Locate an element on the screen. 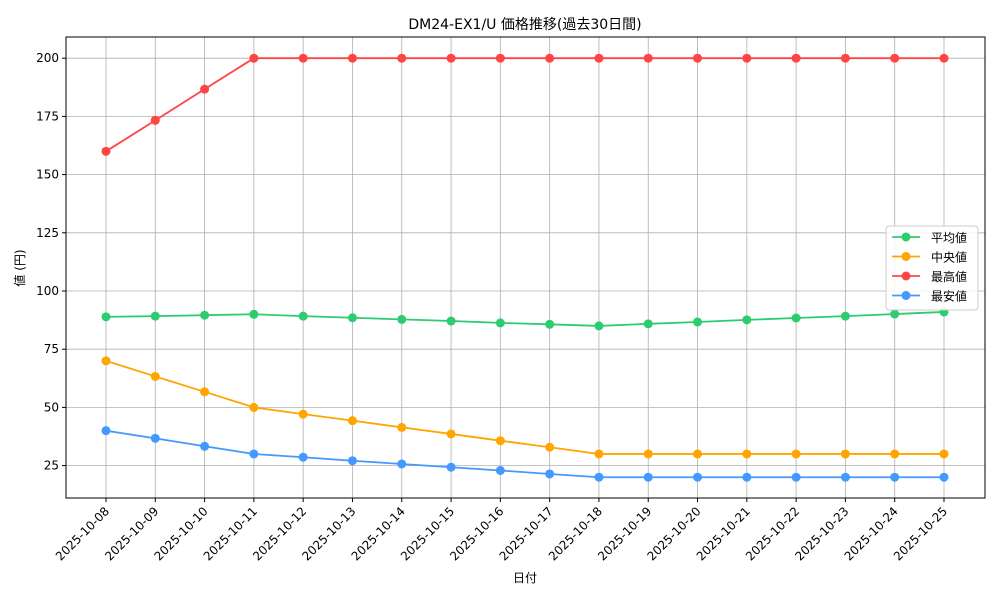  y-tick-label: 150 is located at coordinates (47, 175).